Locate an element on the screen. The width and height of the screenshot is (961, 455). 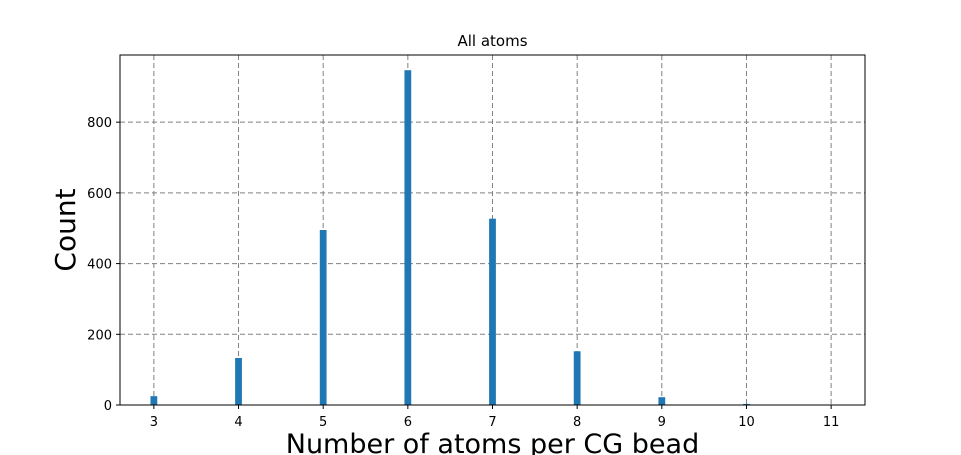
y-tick-label: 400 is located at coordinates (99, 265).